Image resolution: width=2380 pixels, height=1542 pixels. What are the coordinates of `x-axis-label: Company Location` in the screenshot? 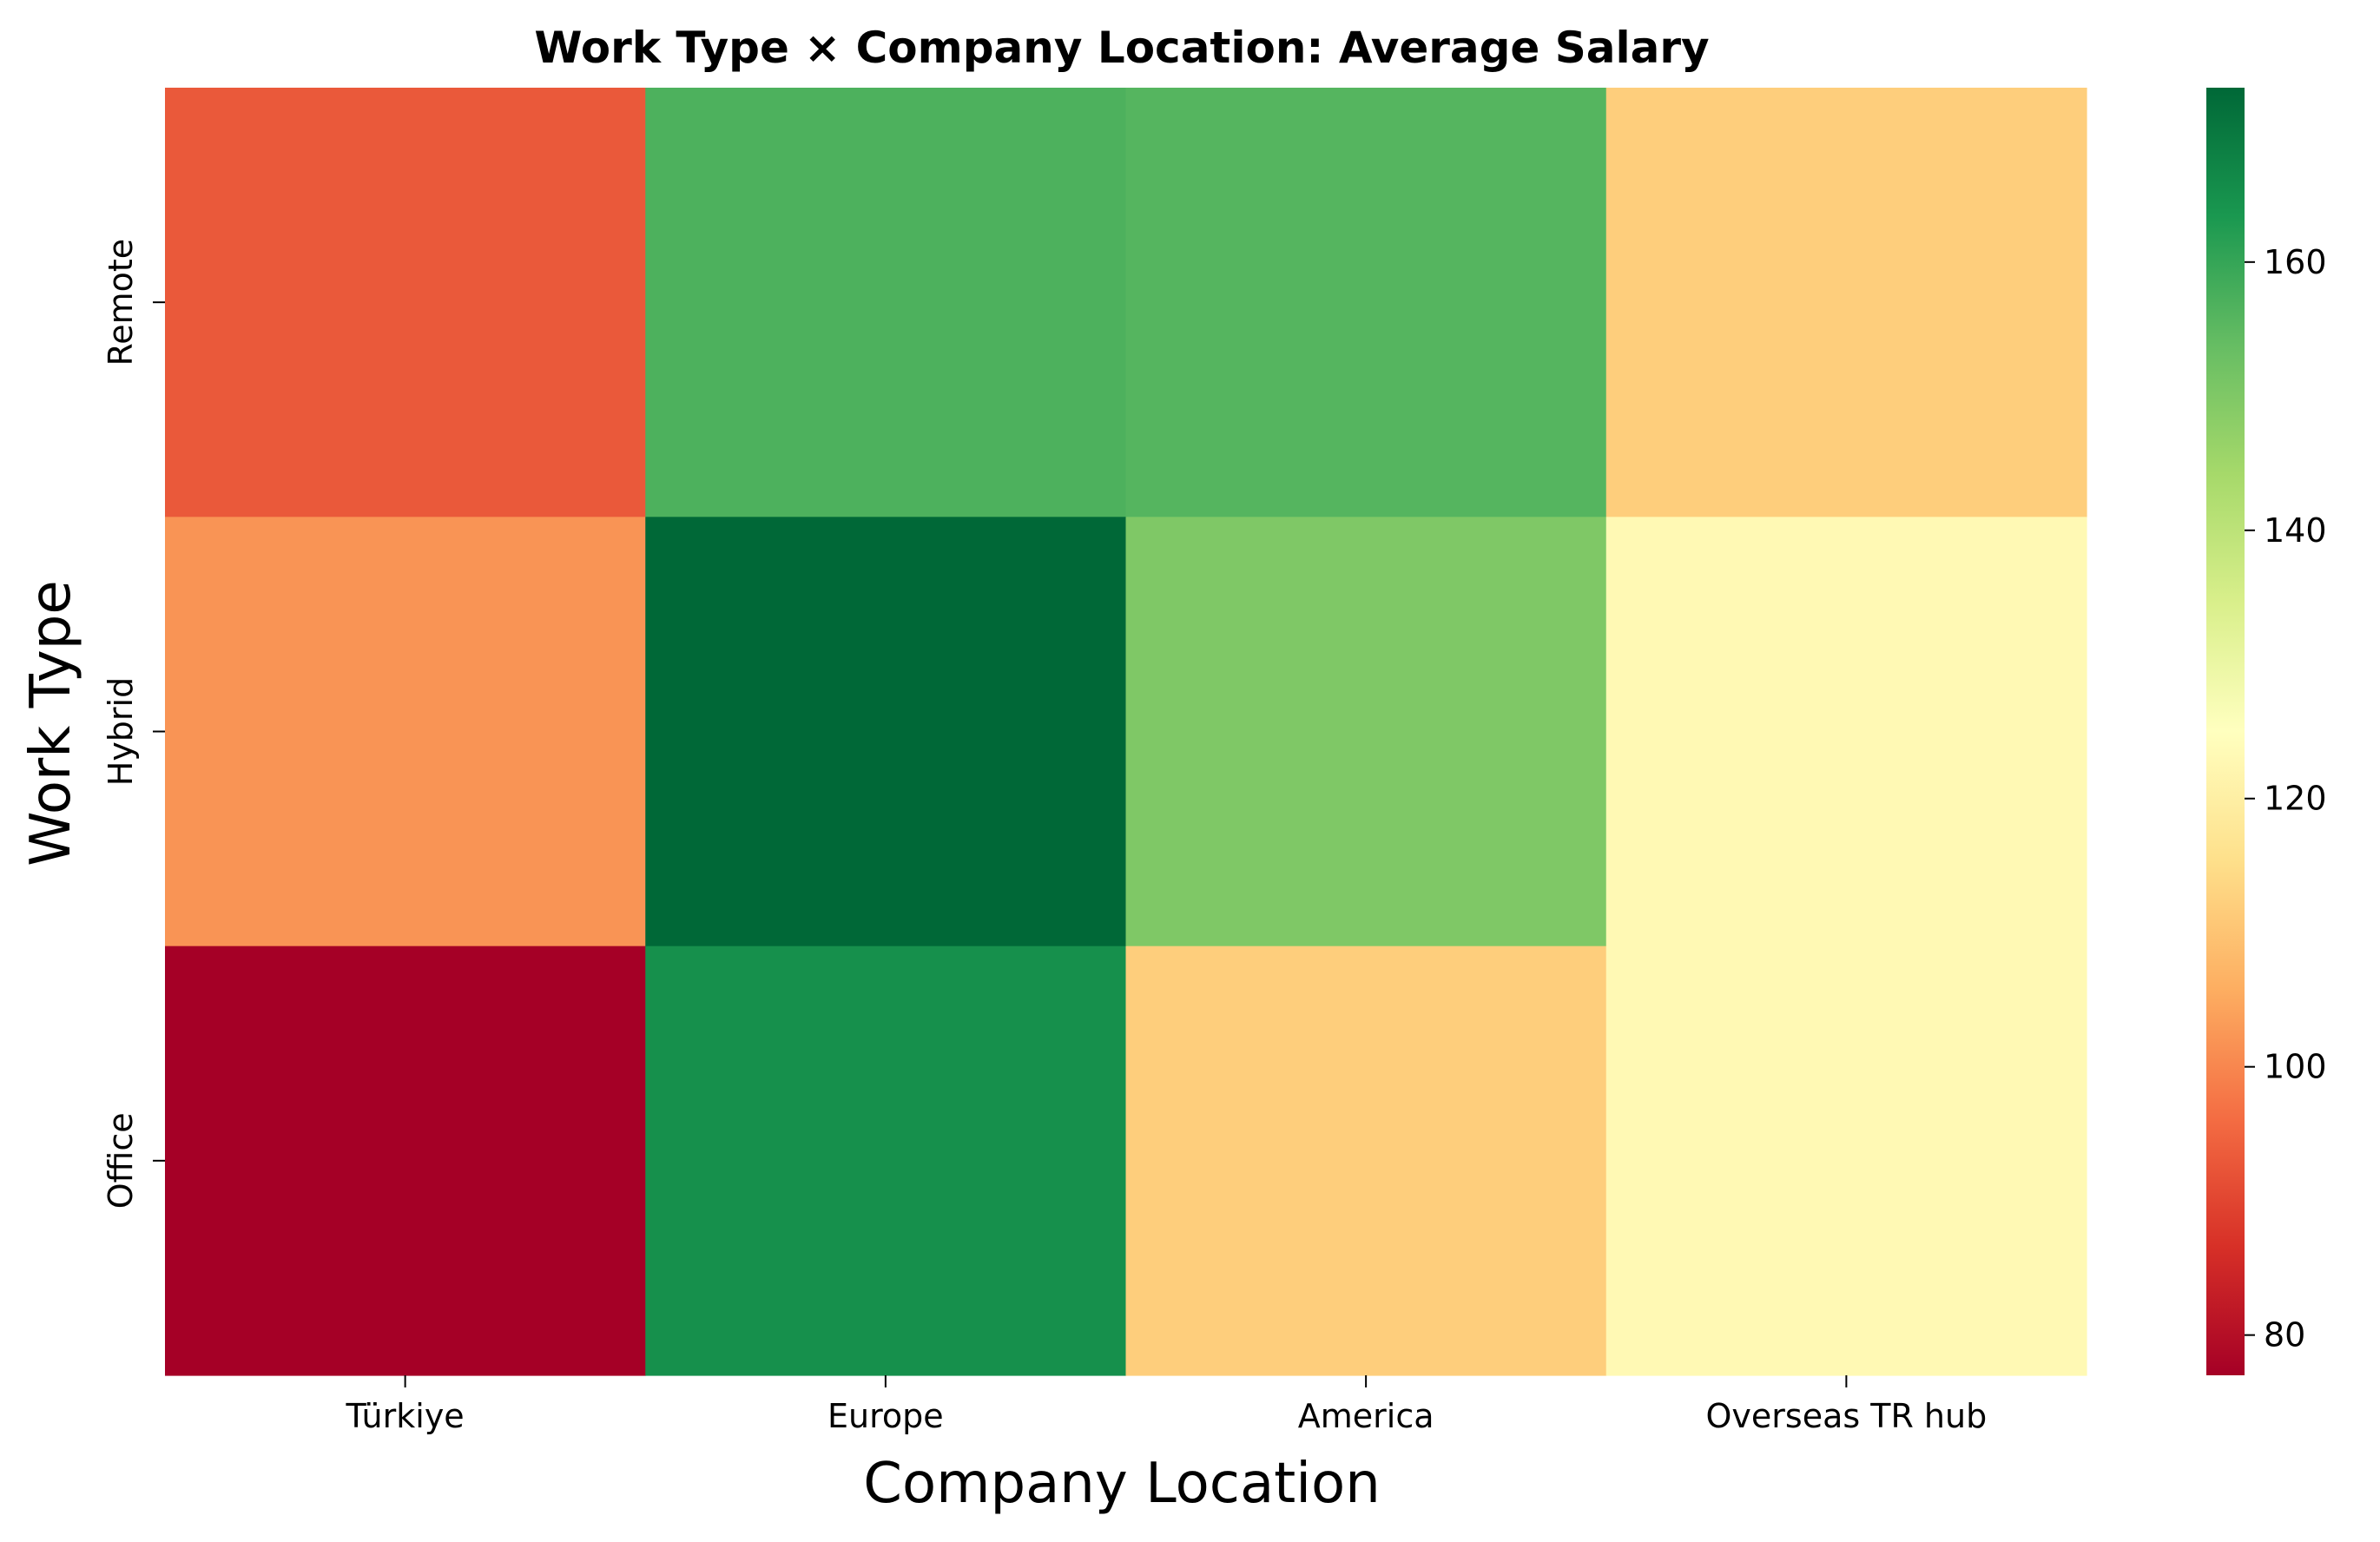 It's located at (1122, 1484).